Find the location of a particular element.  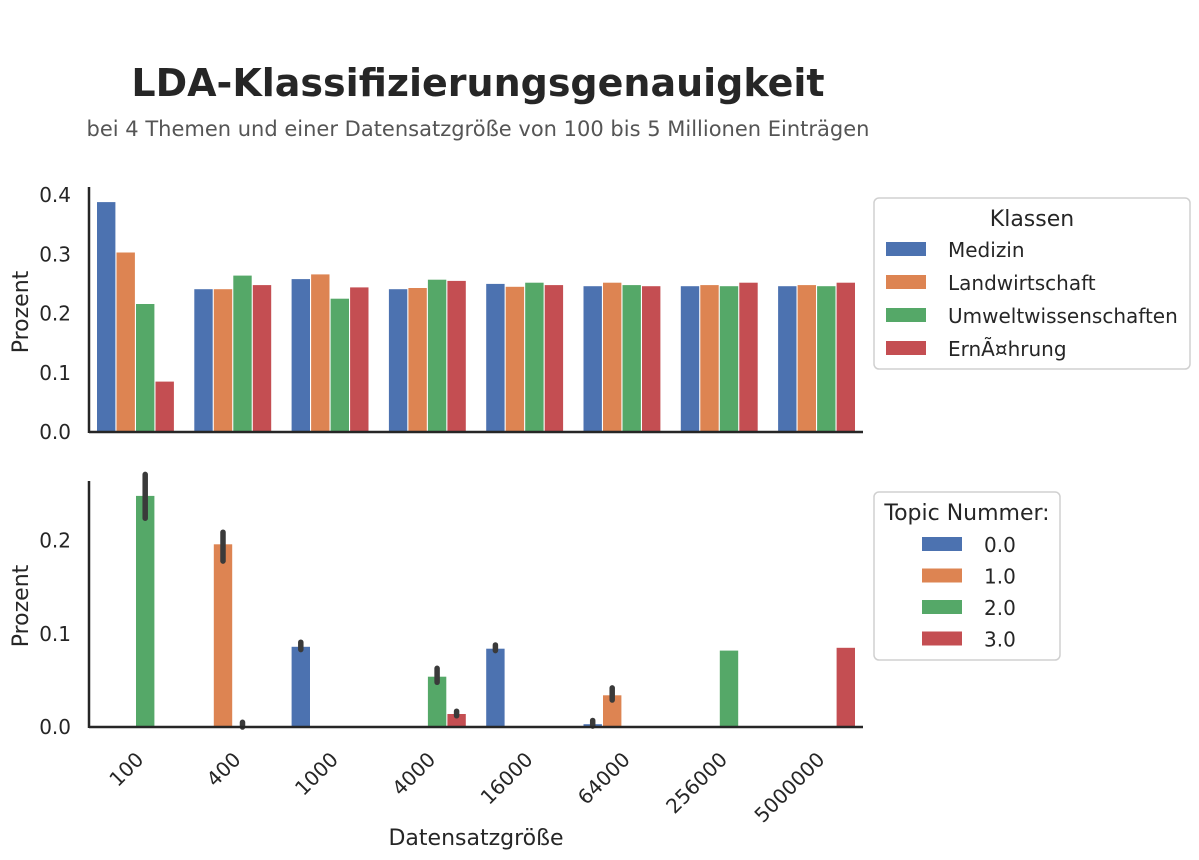

top-y-axis-label: Prozent is located at coordinates (21, 311).